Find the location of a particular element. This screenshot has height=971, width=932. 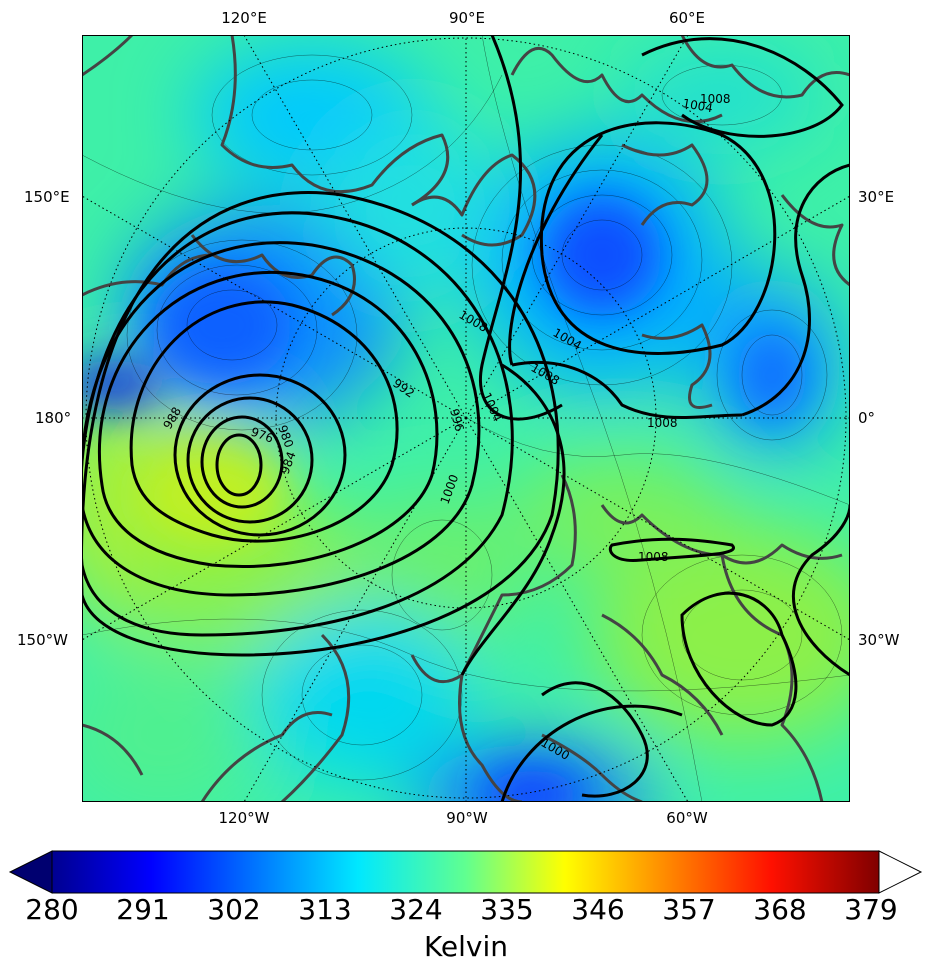

lon-label-right: 0° is located at coordinates (867, 418).